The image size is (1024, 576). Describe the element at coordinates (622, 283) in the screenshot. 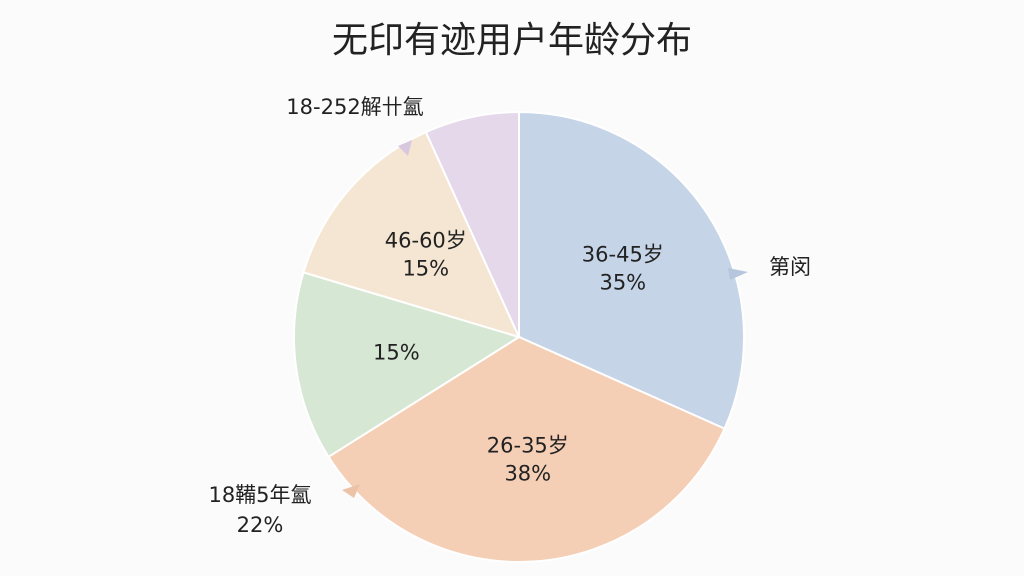

I see `slice-value-label: 35%` at that location.